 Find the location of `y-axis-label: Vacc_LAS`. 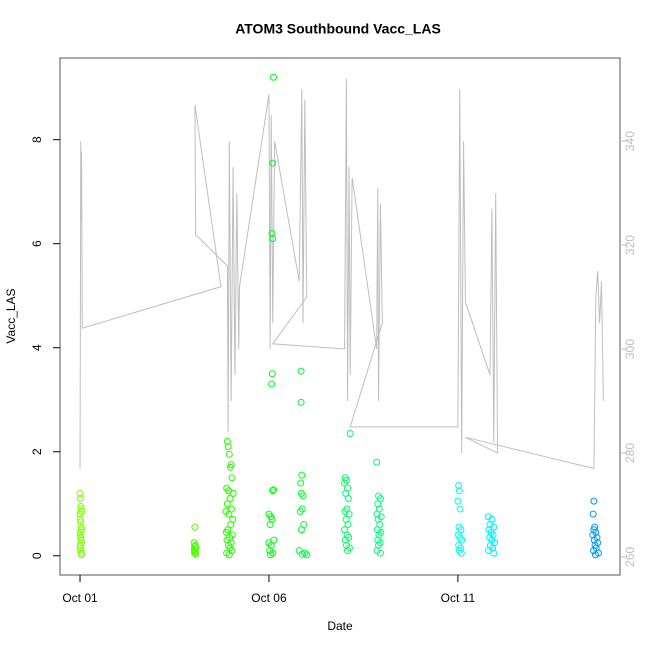

y-axis-label: Vacc_LAS is located at coordinates (11, 315).